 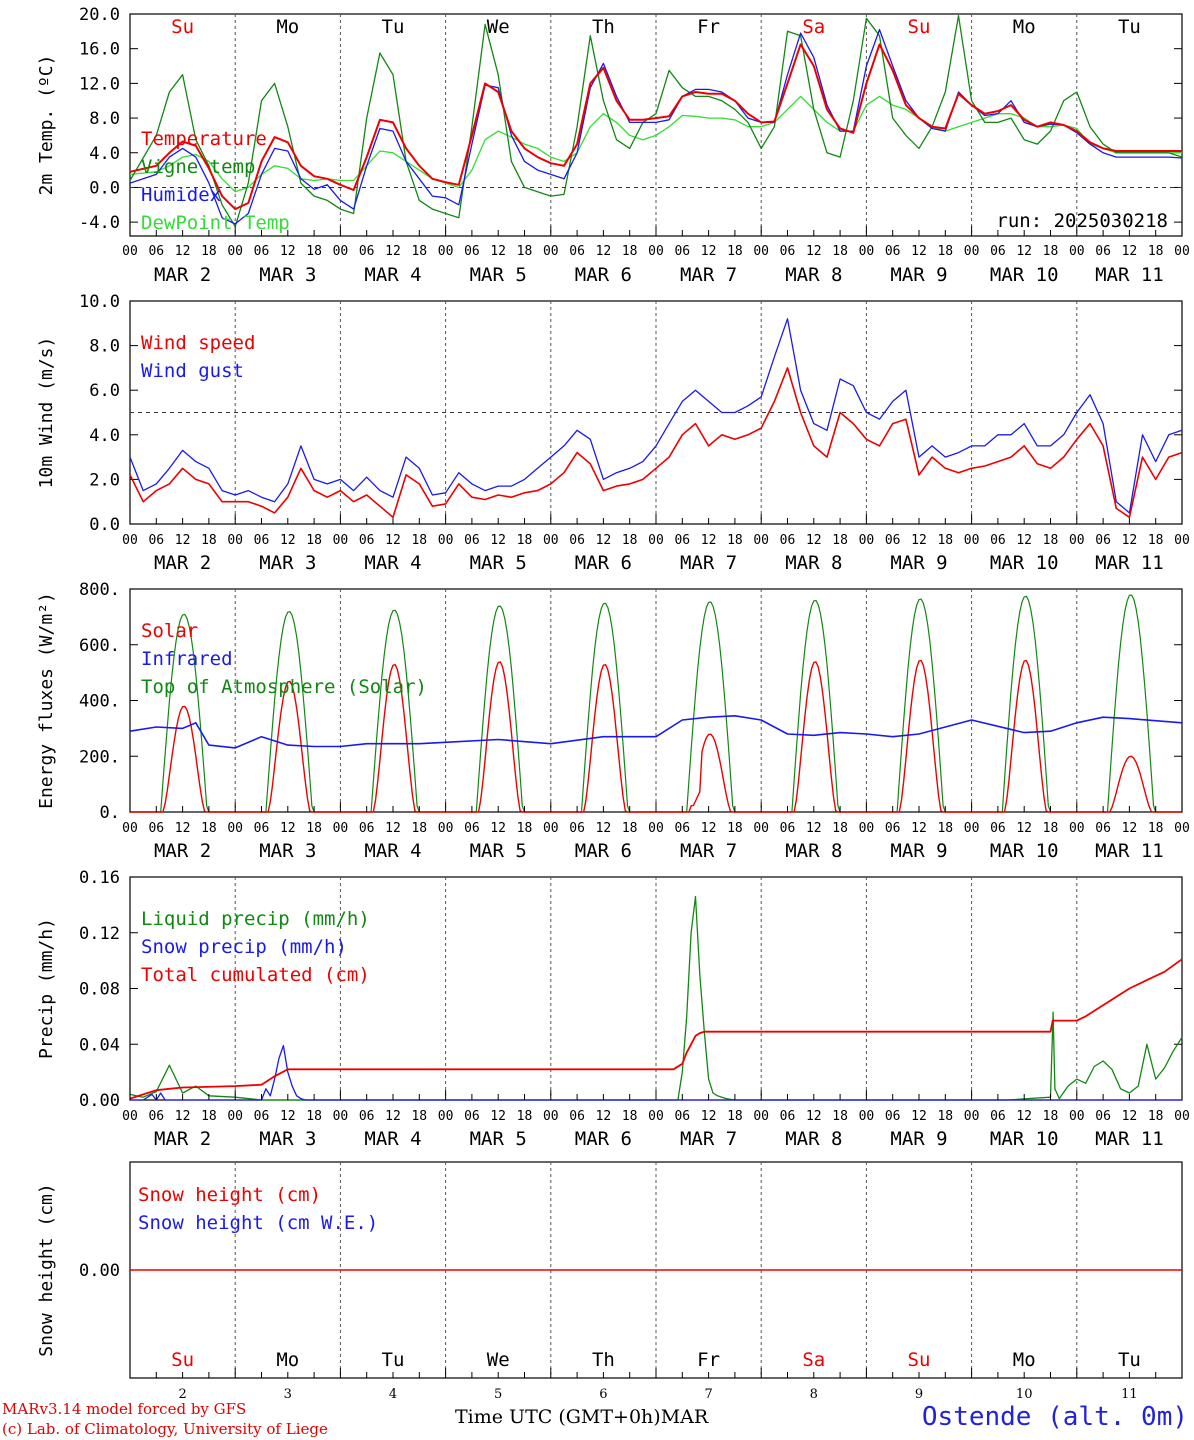 I want to click on x-date-label: MAR 3, so click(x=287, y=1139).